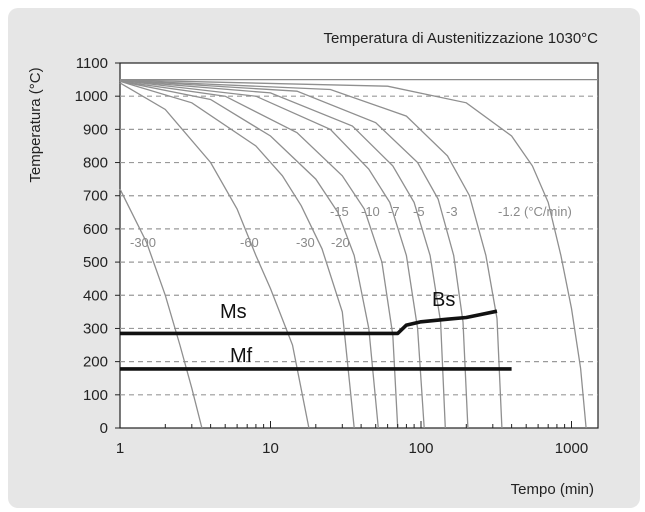 The height and width of the screenshot is (512, 645). What do you see at coordinates (35, 124) in the screenshot?
I see `y-axis-label: Temperatura (°C)` at bounding box center [35, 124].